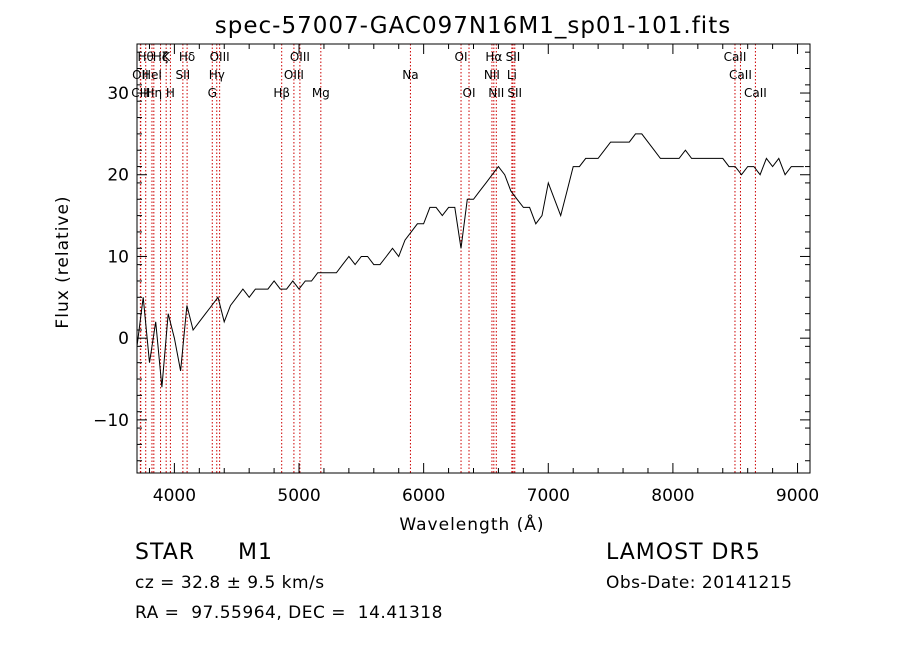  What do you see at coordinates (410, 75) in the screenshot?
I see `line-marker-label: Na` at bounding box center [410, 75].